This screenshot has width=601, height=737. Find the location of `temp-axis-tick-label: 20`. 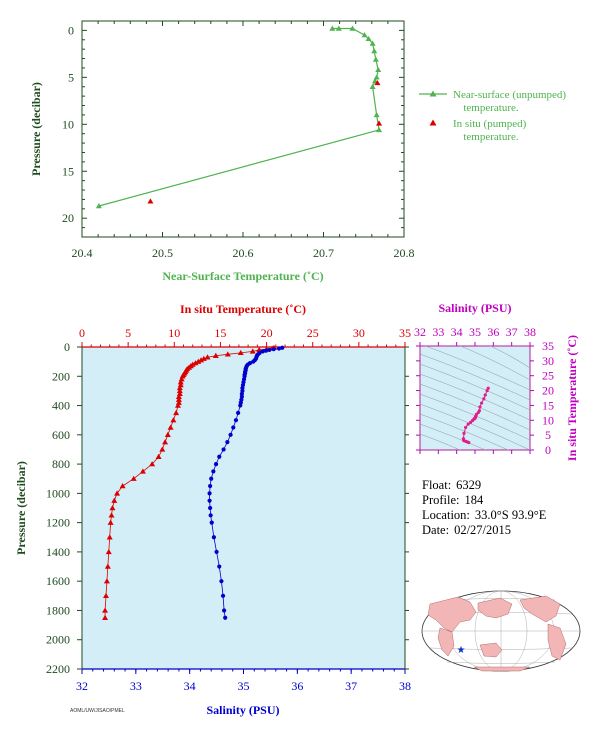

temp-axis-tick-label: 20 is located at coordinates (267, 333).